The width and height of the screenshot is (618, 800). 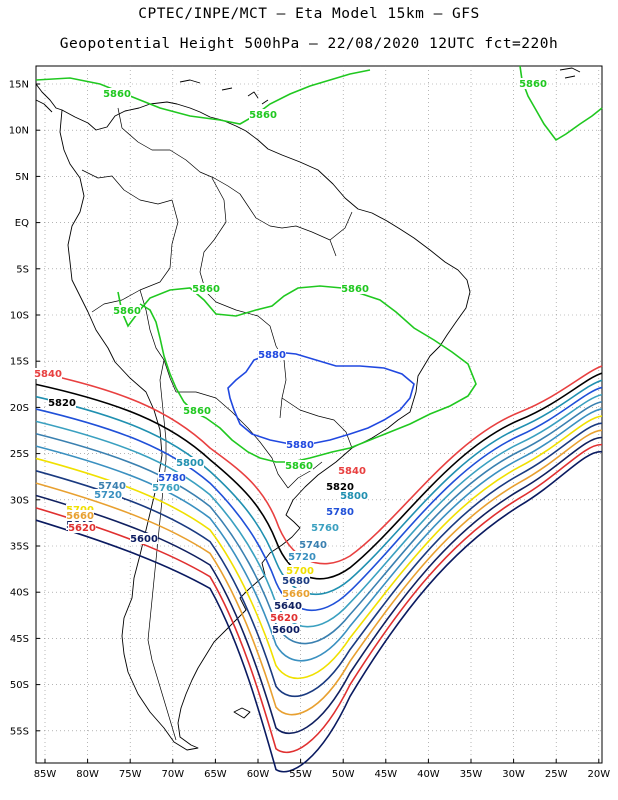 What do you see at coordinates (22, 223) in the screenshot?
I see `lat-tick-label: EQ` at bounding box center [22, 223].